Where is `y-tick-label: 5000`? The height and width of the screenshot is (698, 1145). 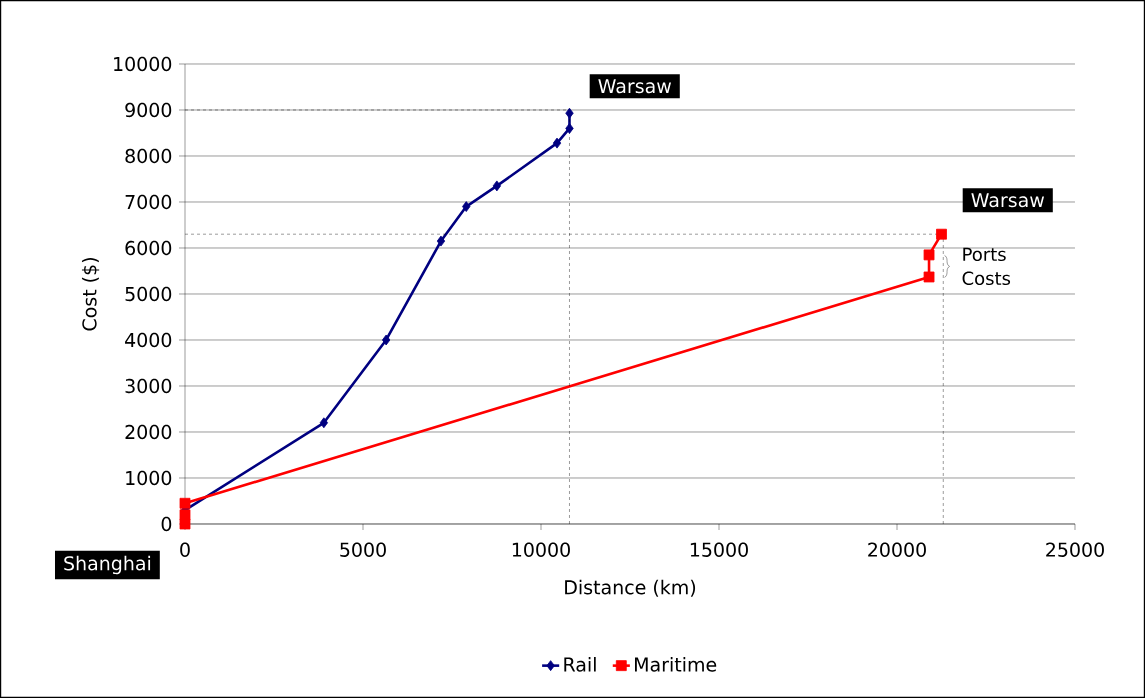 y-tick-label: 5000 is located at coordinates (148, 294).